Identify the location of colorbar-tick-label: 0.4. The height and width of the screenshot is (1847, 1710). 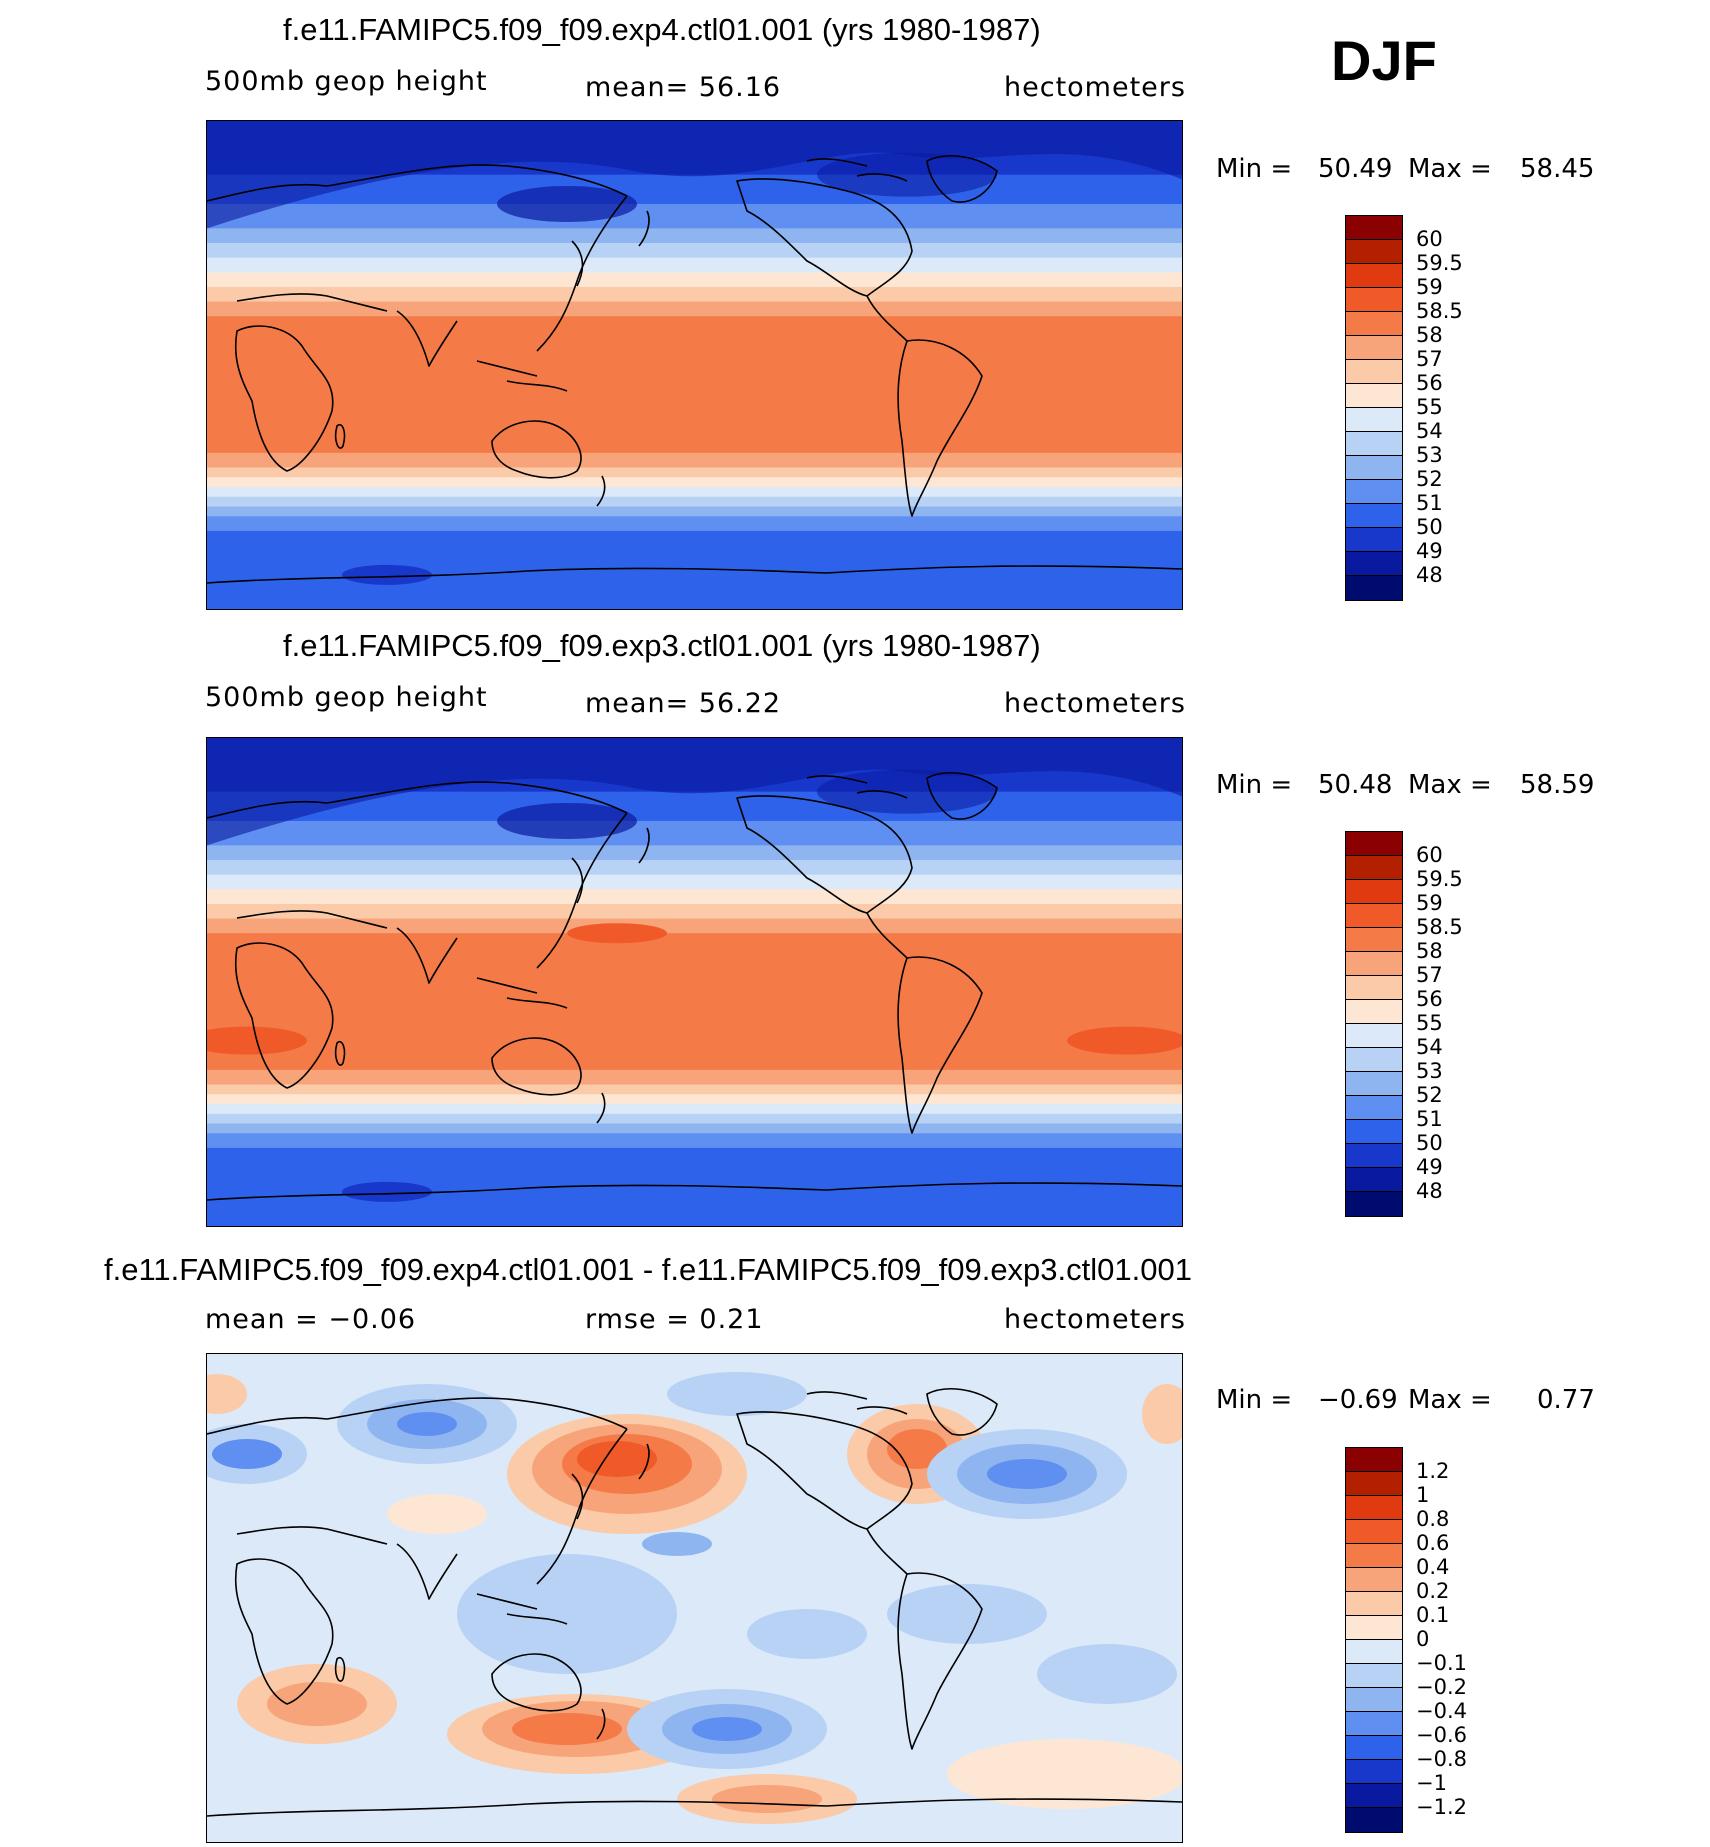
(1433, 1567).